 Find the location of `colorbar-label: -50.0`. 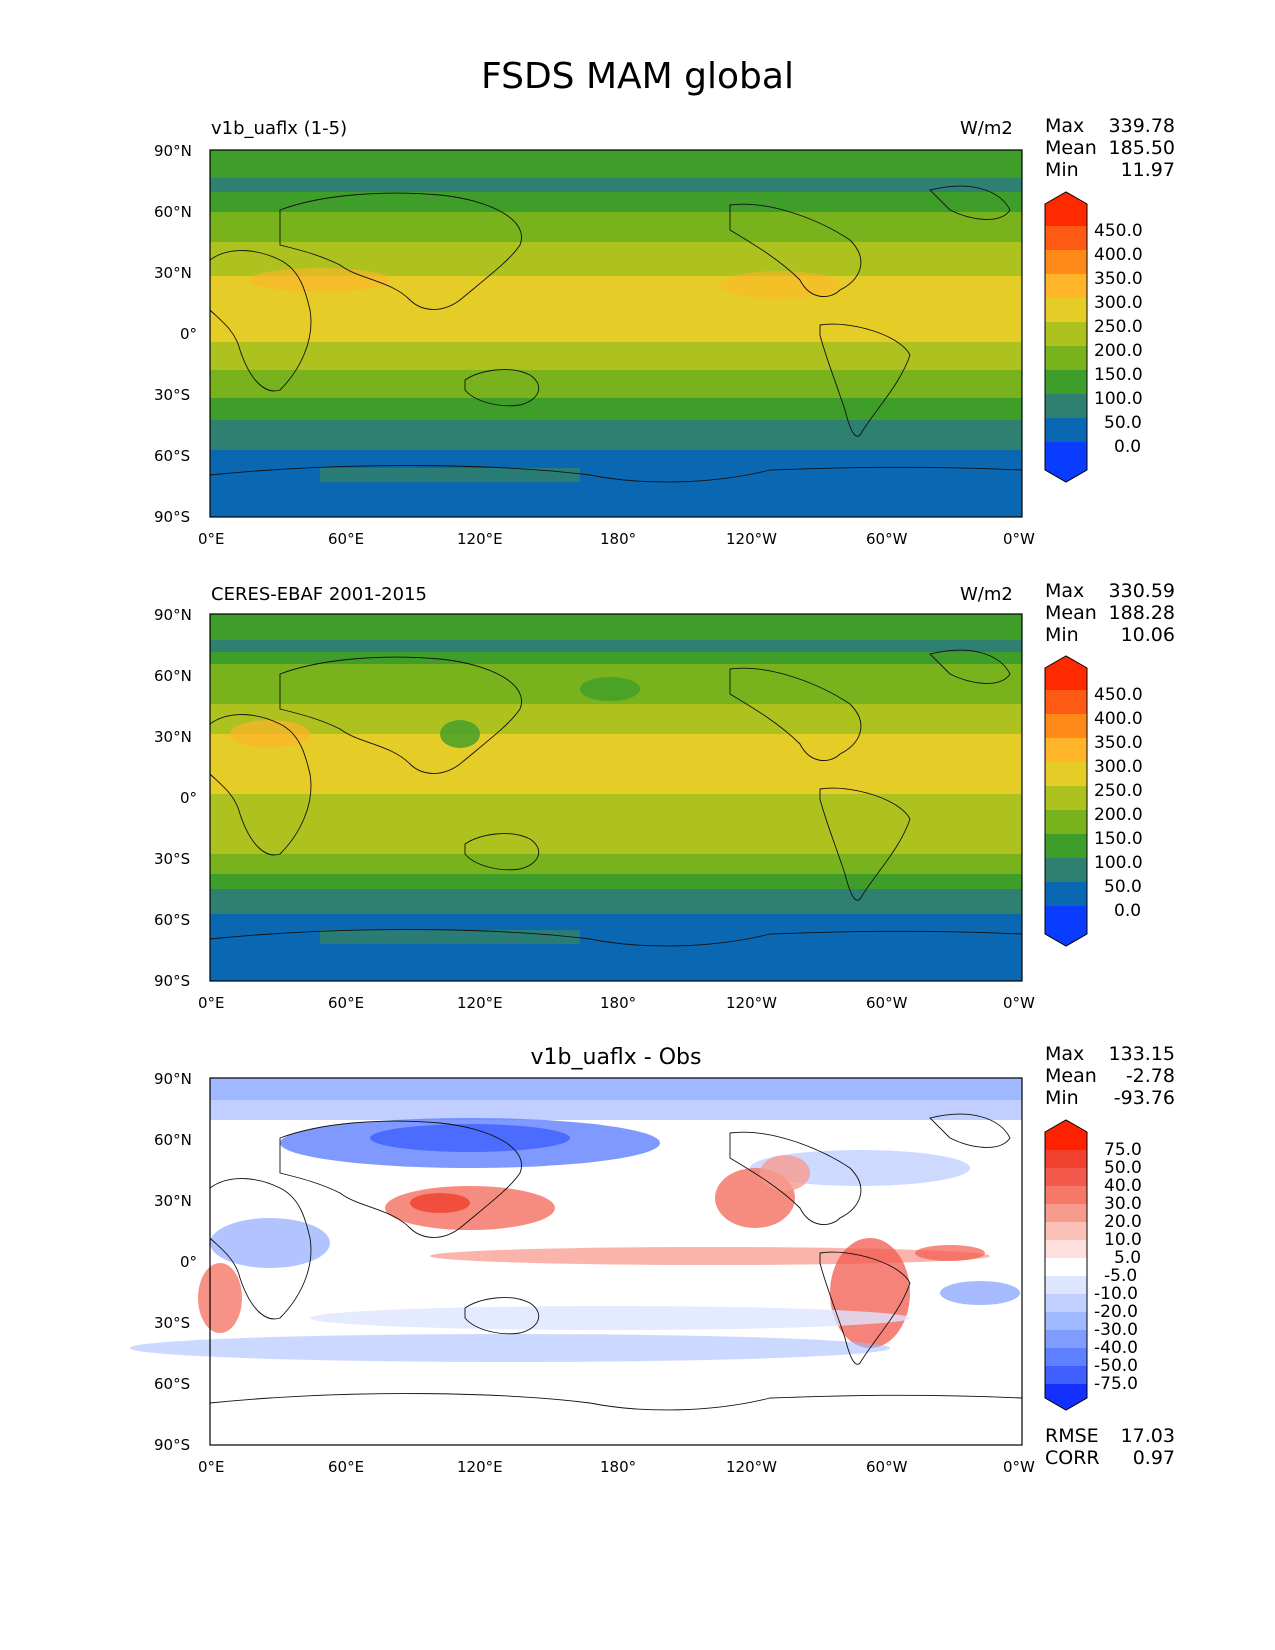

colorbar-label: -50.0 is located at coordinates (1116, 1366).